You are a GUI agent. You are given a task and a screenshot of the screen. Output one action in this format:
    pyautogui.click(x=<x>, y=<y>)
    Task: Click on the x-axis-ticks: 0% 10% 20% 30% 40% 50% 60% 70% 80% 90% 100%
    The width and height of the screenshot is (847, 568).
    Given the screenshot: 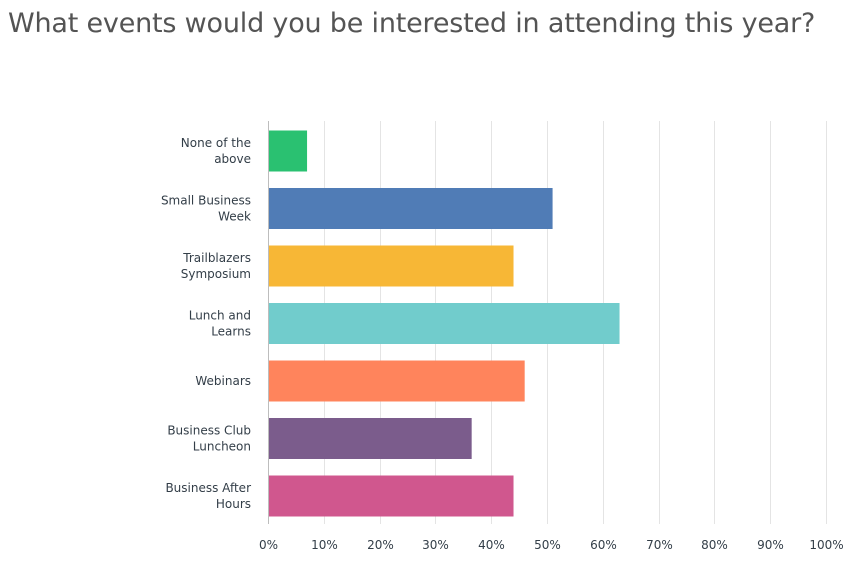 What is the action you would take?
    pyautogui.click(x=551, y=545)
    